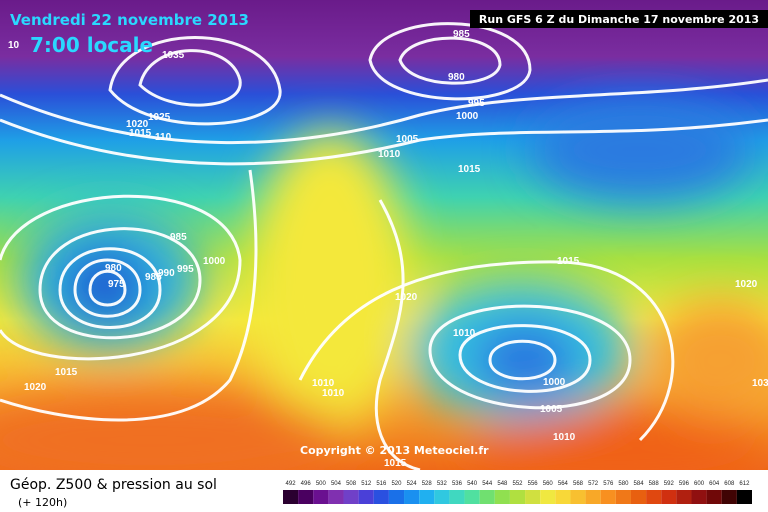 The image size is (768, 512). I want to click on forecast-time: 7:00 locale, so click(91, 45).